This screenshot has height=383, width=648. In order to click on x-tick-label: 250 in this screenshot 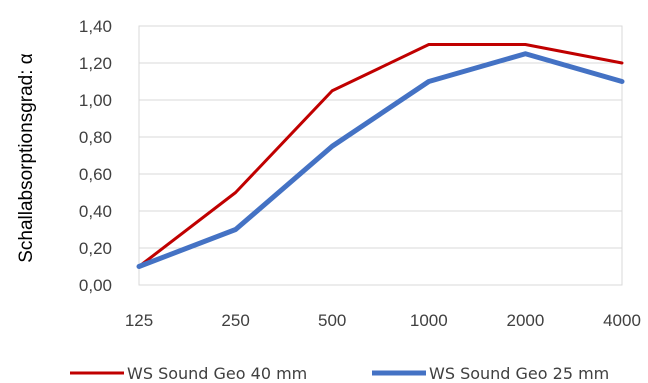, I will do `click(235, 320)`.